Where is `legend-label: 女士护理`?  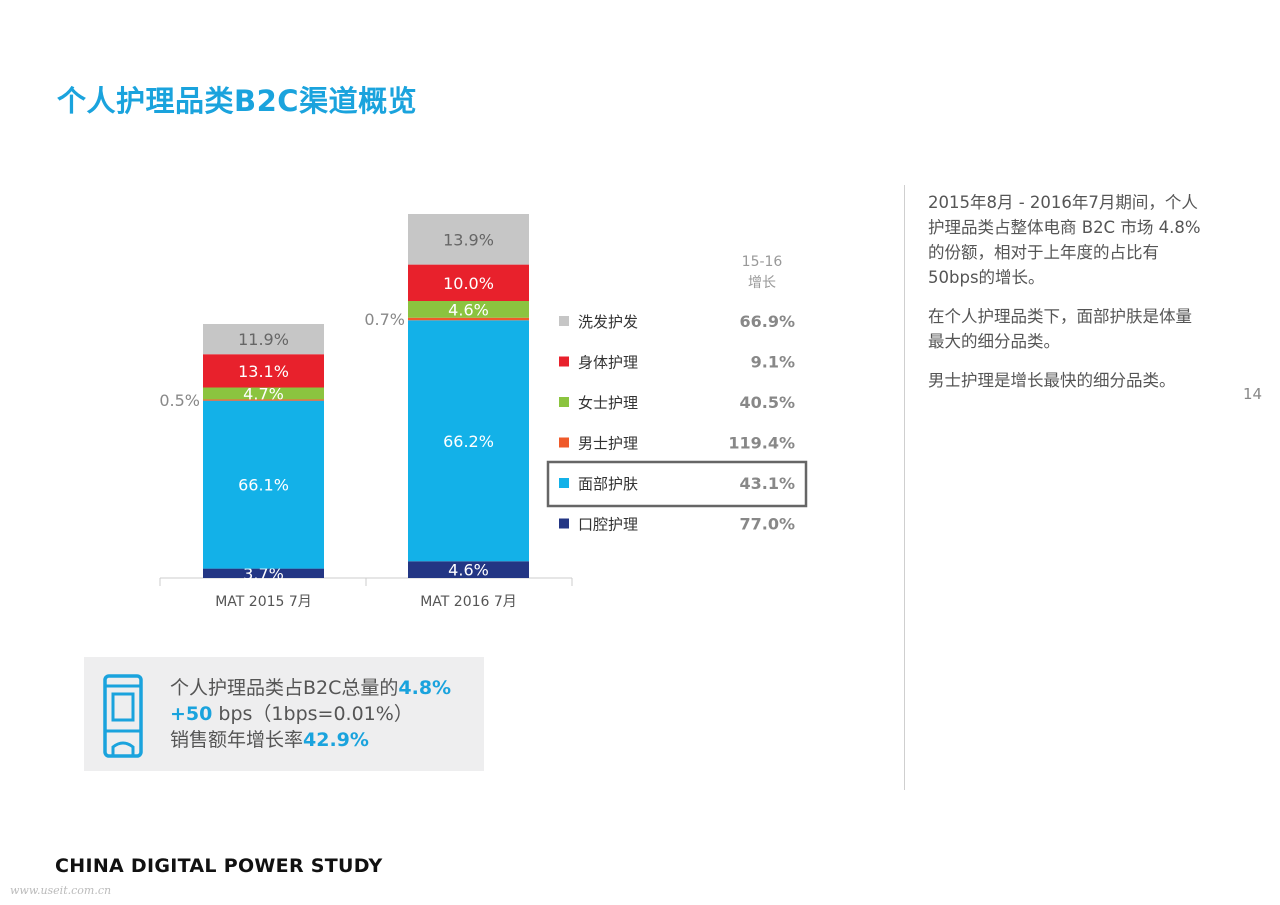 legend-label: 女士护理 is located at coordinates (608, 403).